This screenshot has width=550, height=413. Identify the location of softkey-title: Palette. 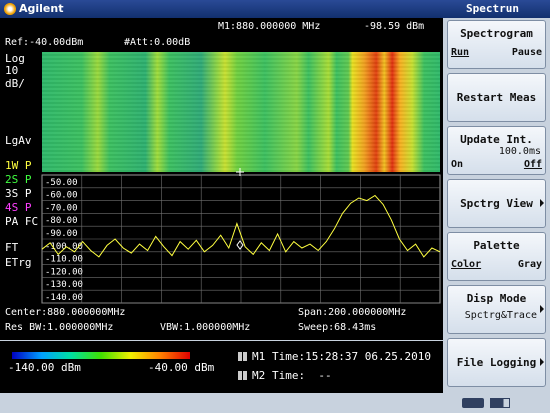
(496, 245).